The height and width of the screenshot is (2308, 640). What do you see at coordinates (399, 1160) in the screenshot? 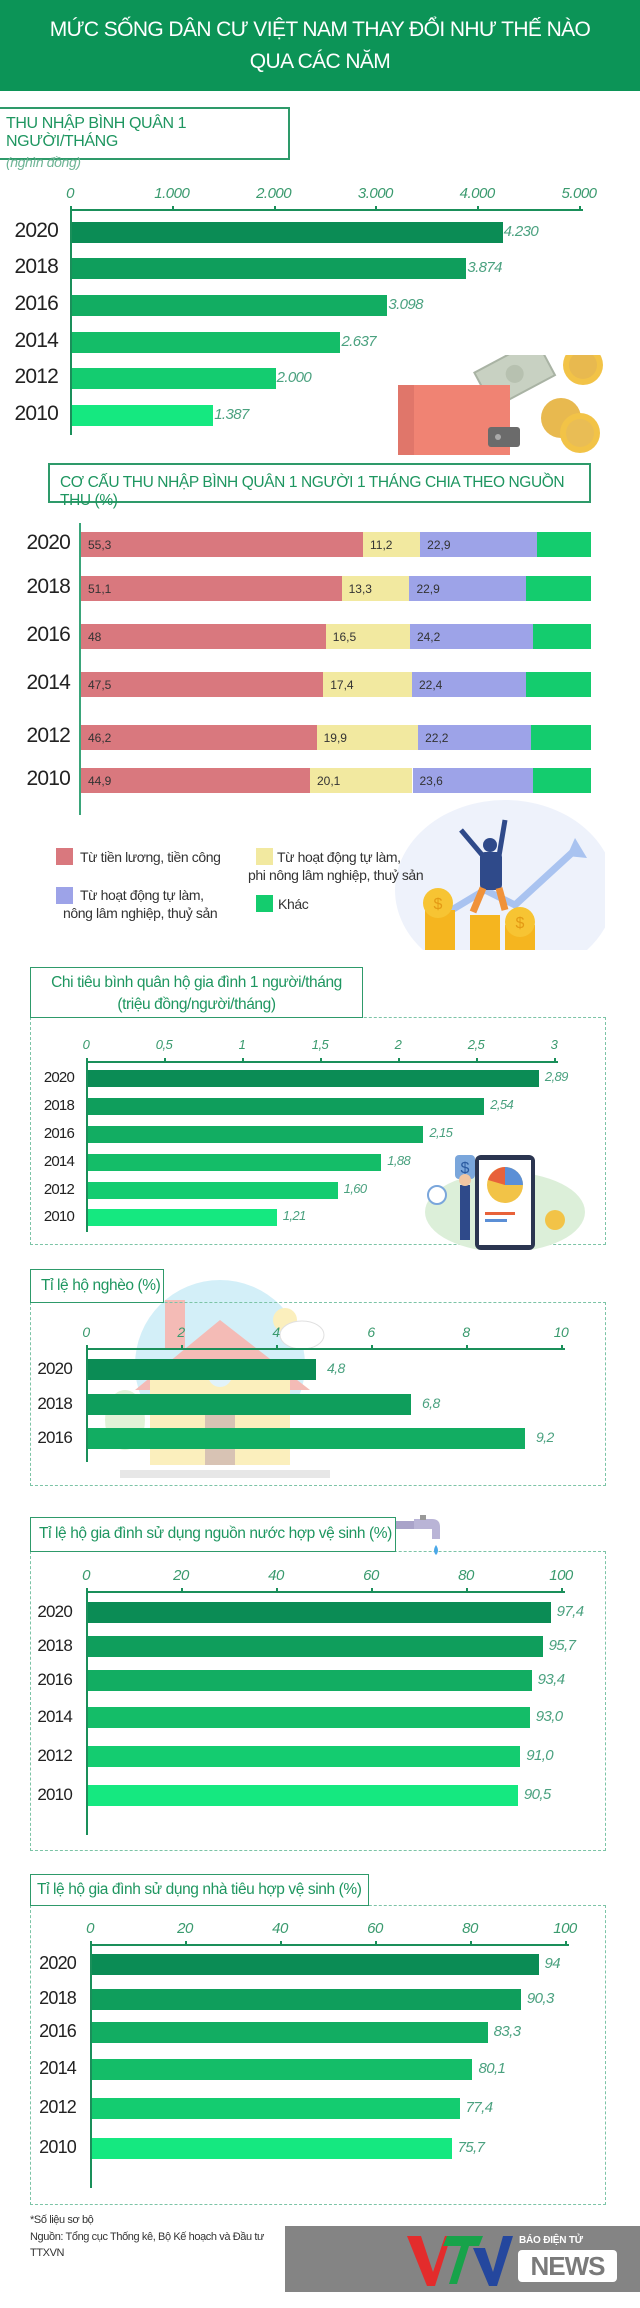
I see `value-label: 1,88` at bounding box center [399, 1160].